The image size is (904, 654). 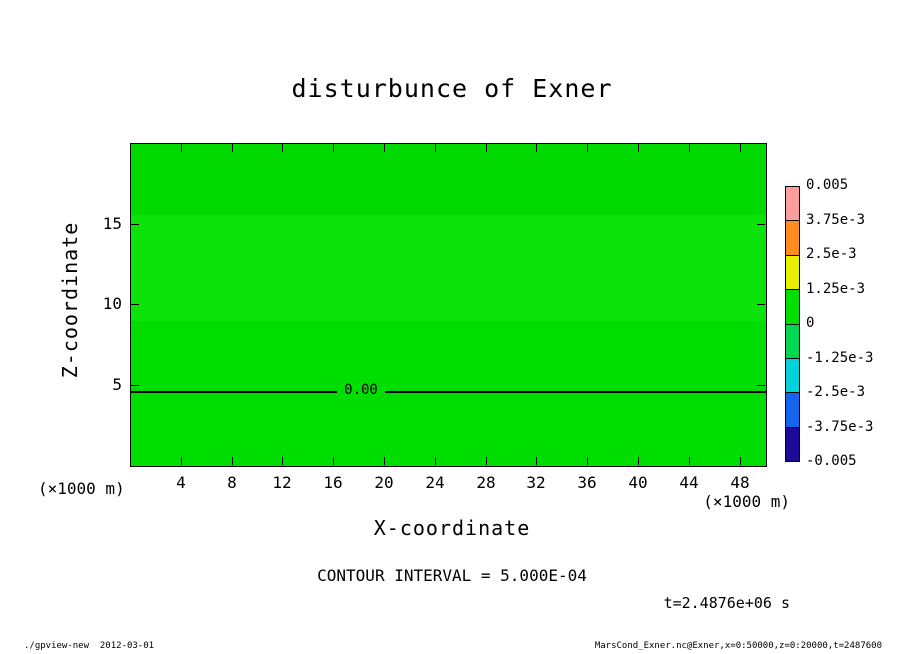 What do you see at coordinates (81, 488) in the screenshot?
I see `x-axis-unit-left: (×1000 m)` at bounding box center [81, 488].